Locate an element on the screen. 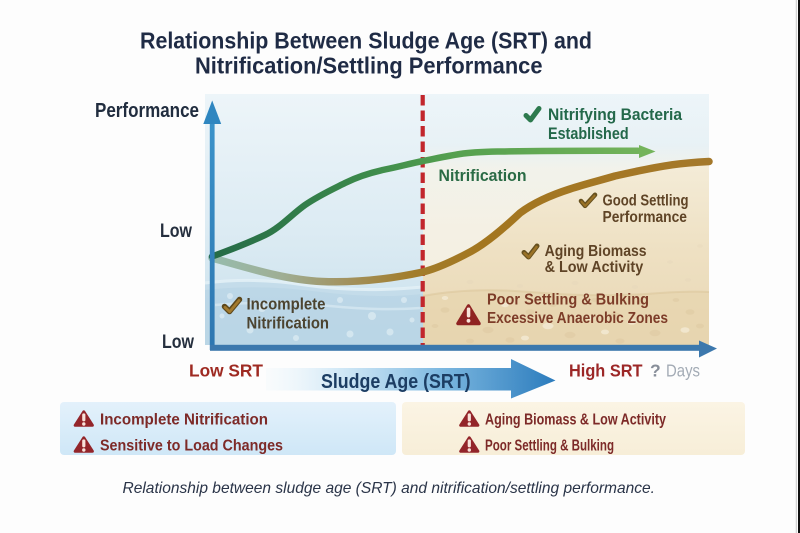  svg-text: Aging Biomass & Low Activity is located at coordinates (575, 420).